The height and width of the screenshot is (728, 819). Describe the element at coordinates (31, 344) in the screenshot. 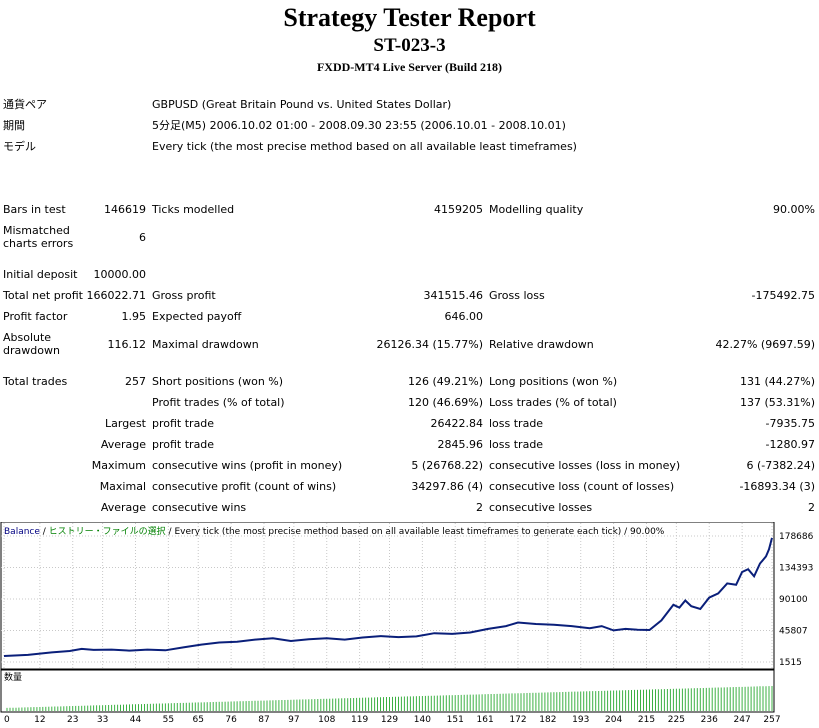

I see `absdd-label: Absolute drawdown` at that location.